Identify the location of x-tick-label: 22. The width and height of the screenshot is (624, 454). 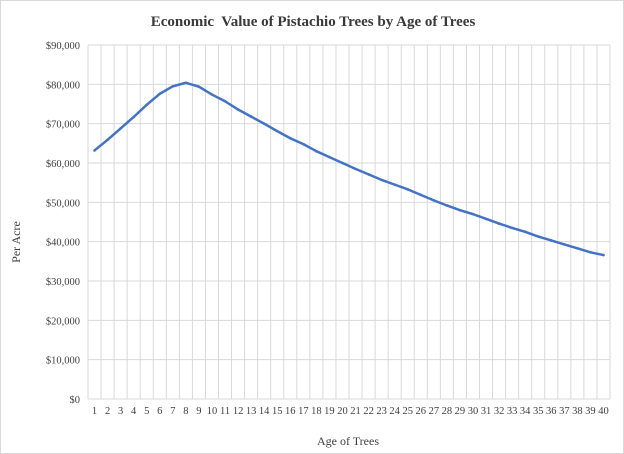
(368, 411).